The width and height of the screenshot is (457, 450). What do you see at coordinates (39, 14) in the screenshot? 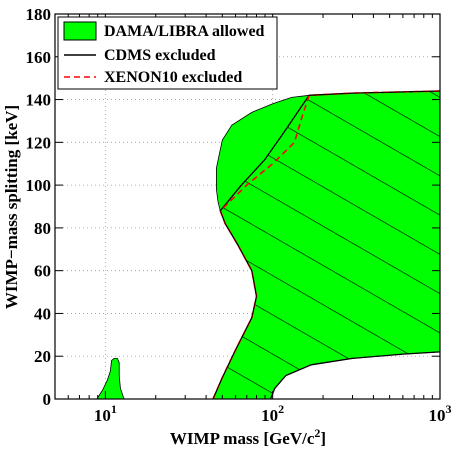
I see `y-tick-label: 180` at bounding box center [39, 14].